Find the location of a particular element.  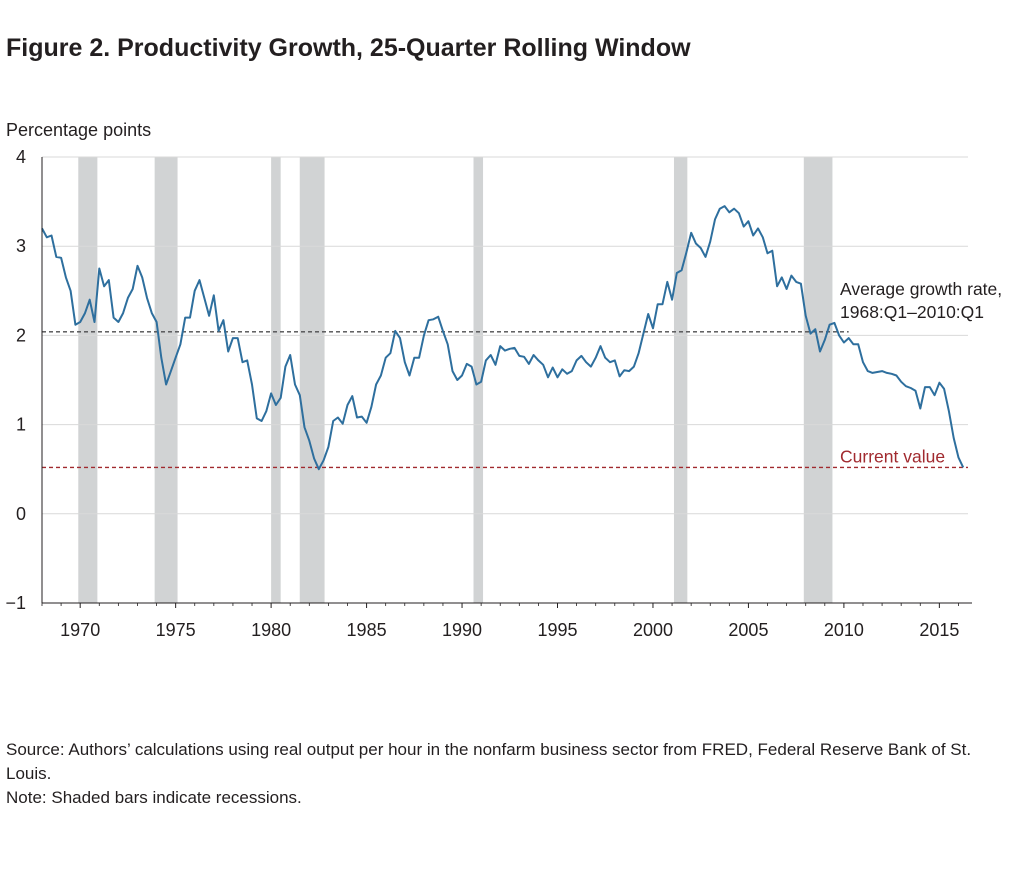

average-label-line2: 1968:Q1–2010:Q1 is located at coordinates (912, 312).